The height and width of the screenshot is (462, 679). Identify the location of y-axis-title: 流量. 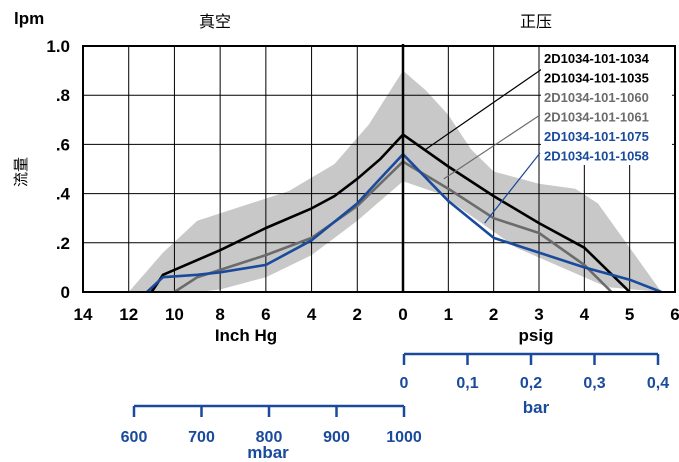
(21, 172).